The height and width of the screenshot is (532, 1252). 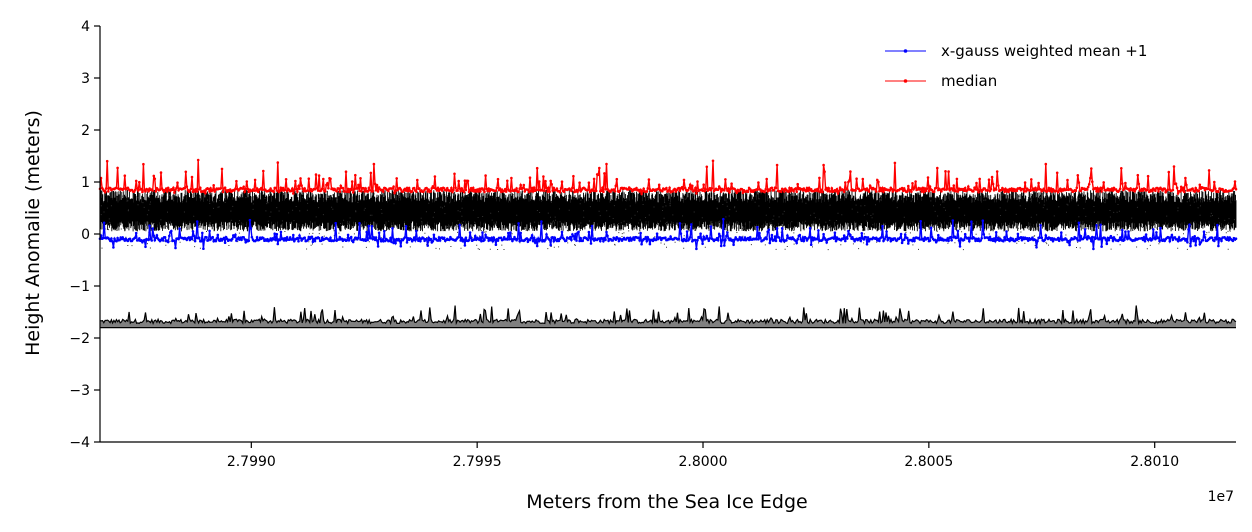 I want to click on x-axis-label: Meters from the Sea Ice Edge, so click(x=666, y=502).